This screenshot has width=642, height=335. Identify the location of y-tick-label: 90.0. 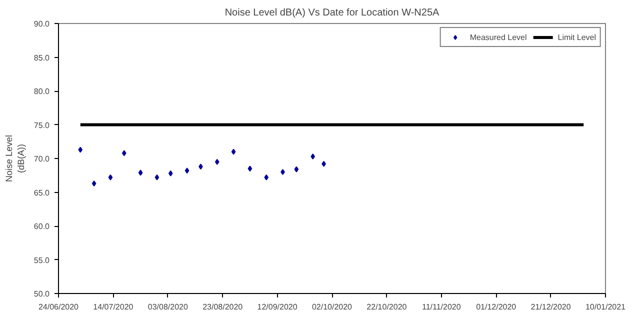
(42, 24).